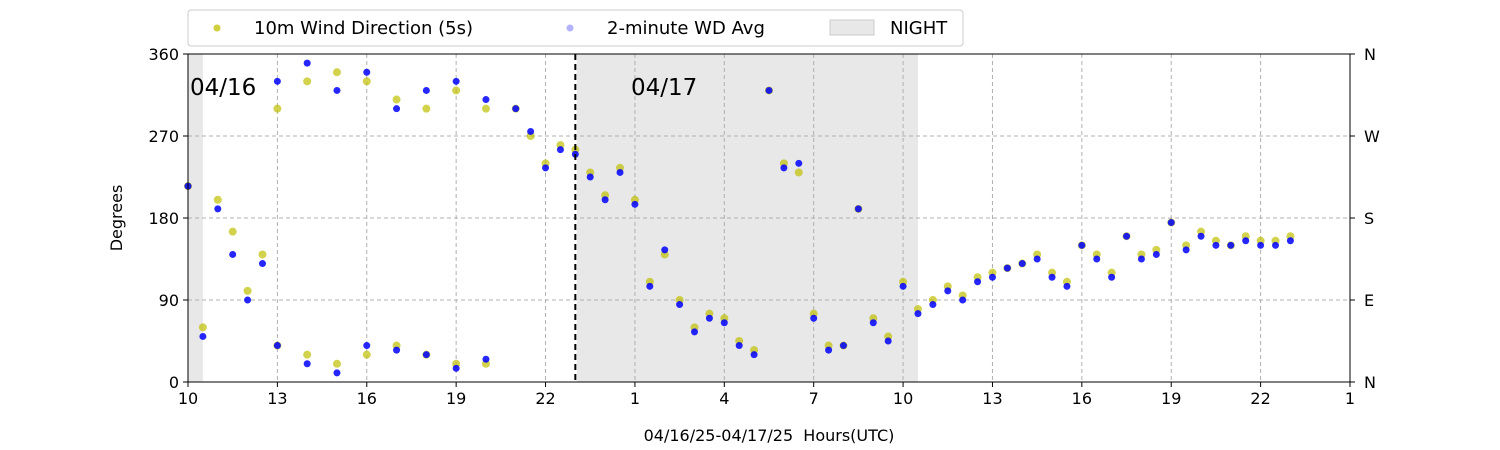 The width and height of the screenshot is (1500, 450). What do you see at coordinates (1260, 398) in the screenshot?
I see `x-tick-label: 22` at bounding box center [1260, 398].